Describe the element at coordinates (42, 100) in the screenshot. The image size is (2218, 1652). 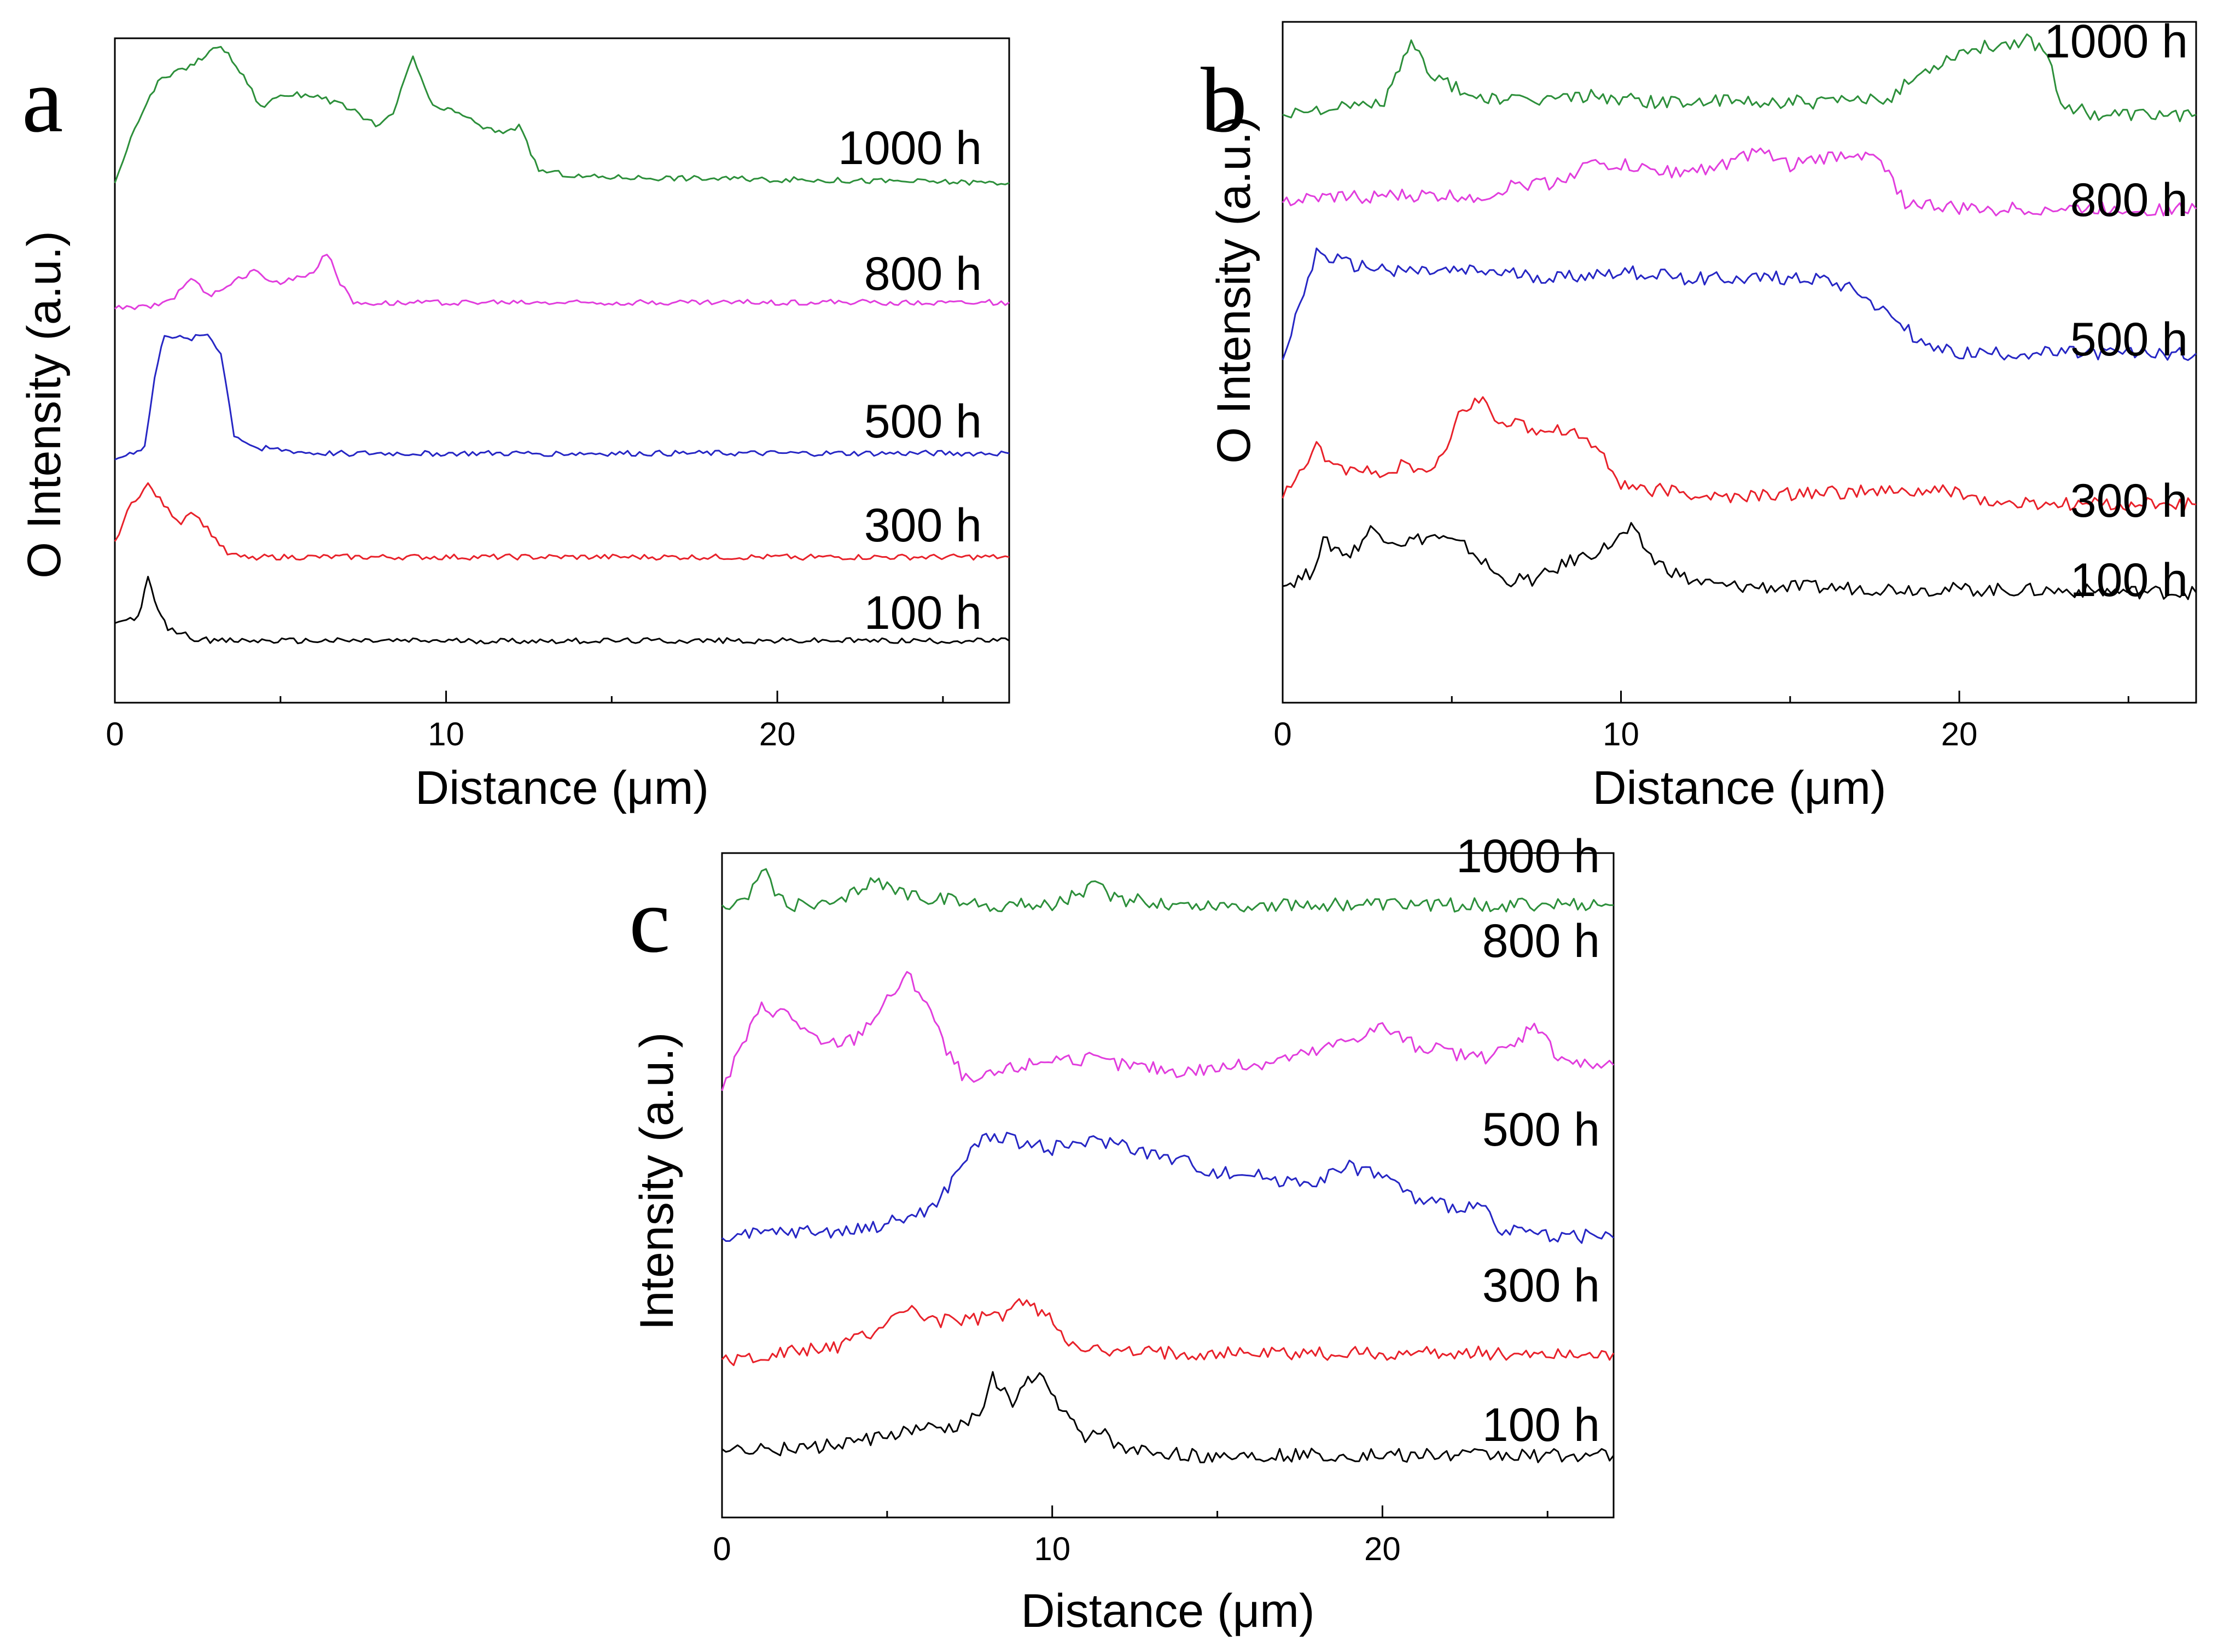
I see `panel-letter: a` at that location.